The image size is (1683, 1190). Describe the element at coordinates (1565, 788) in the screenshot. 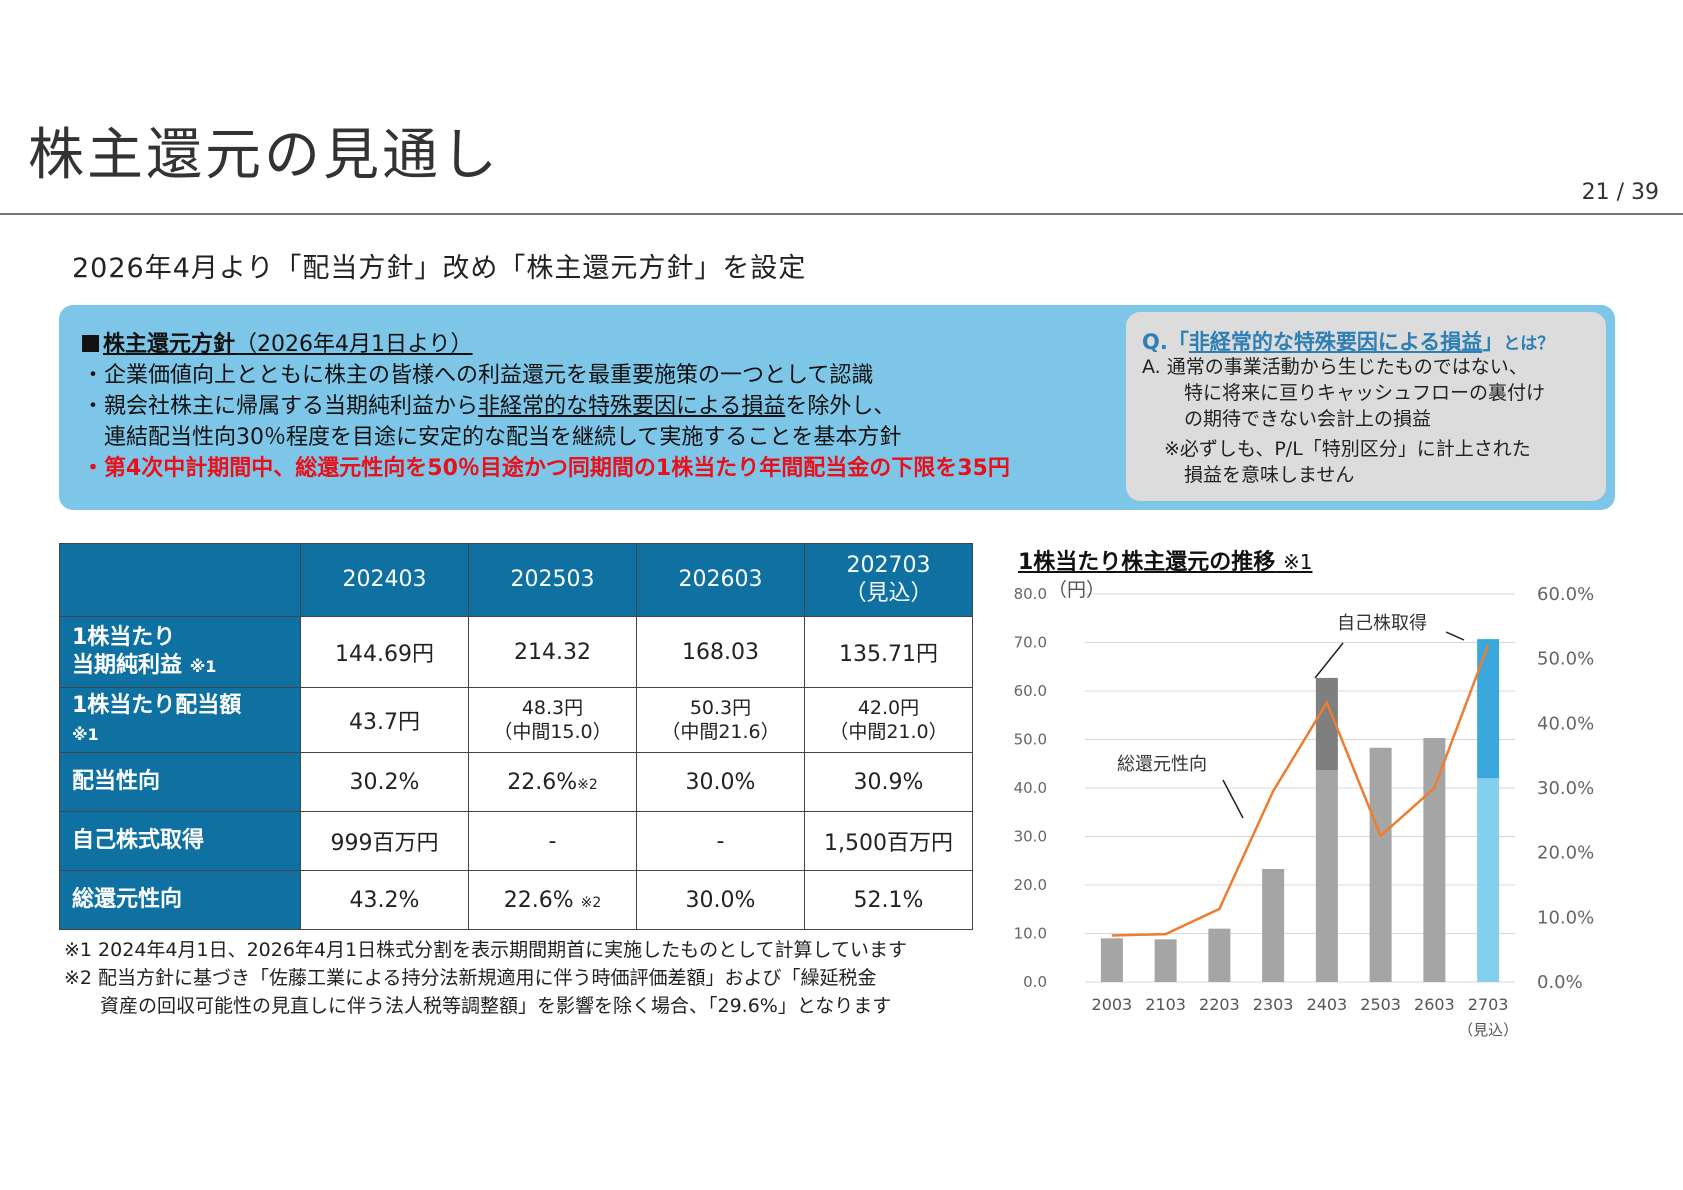

I see `y2-tick-label: 30.0%` at that location.